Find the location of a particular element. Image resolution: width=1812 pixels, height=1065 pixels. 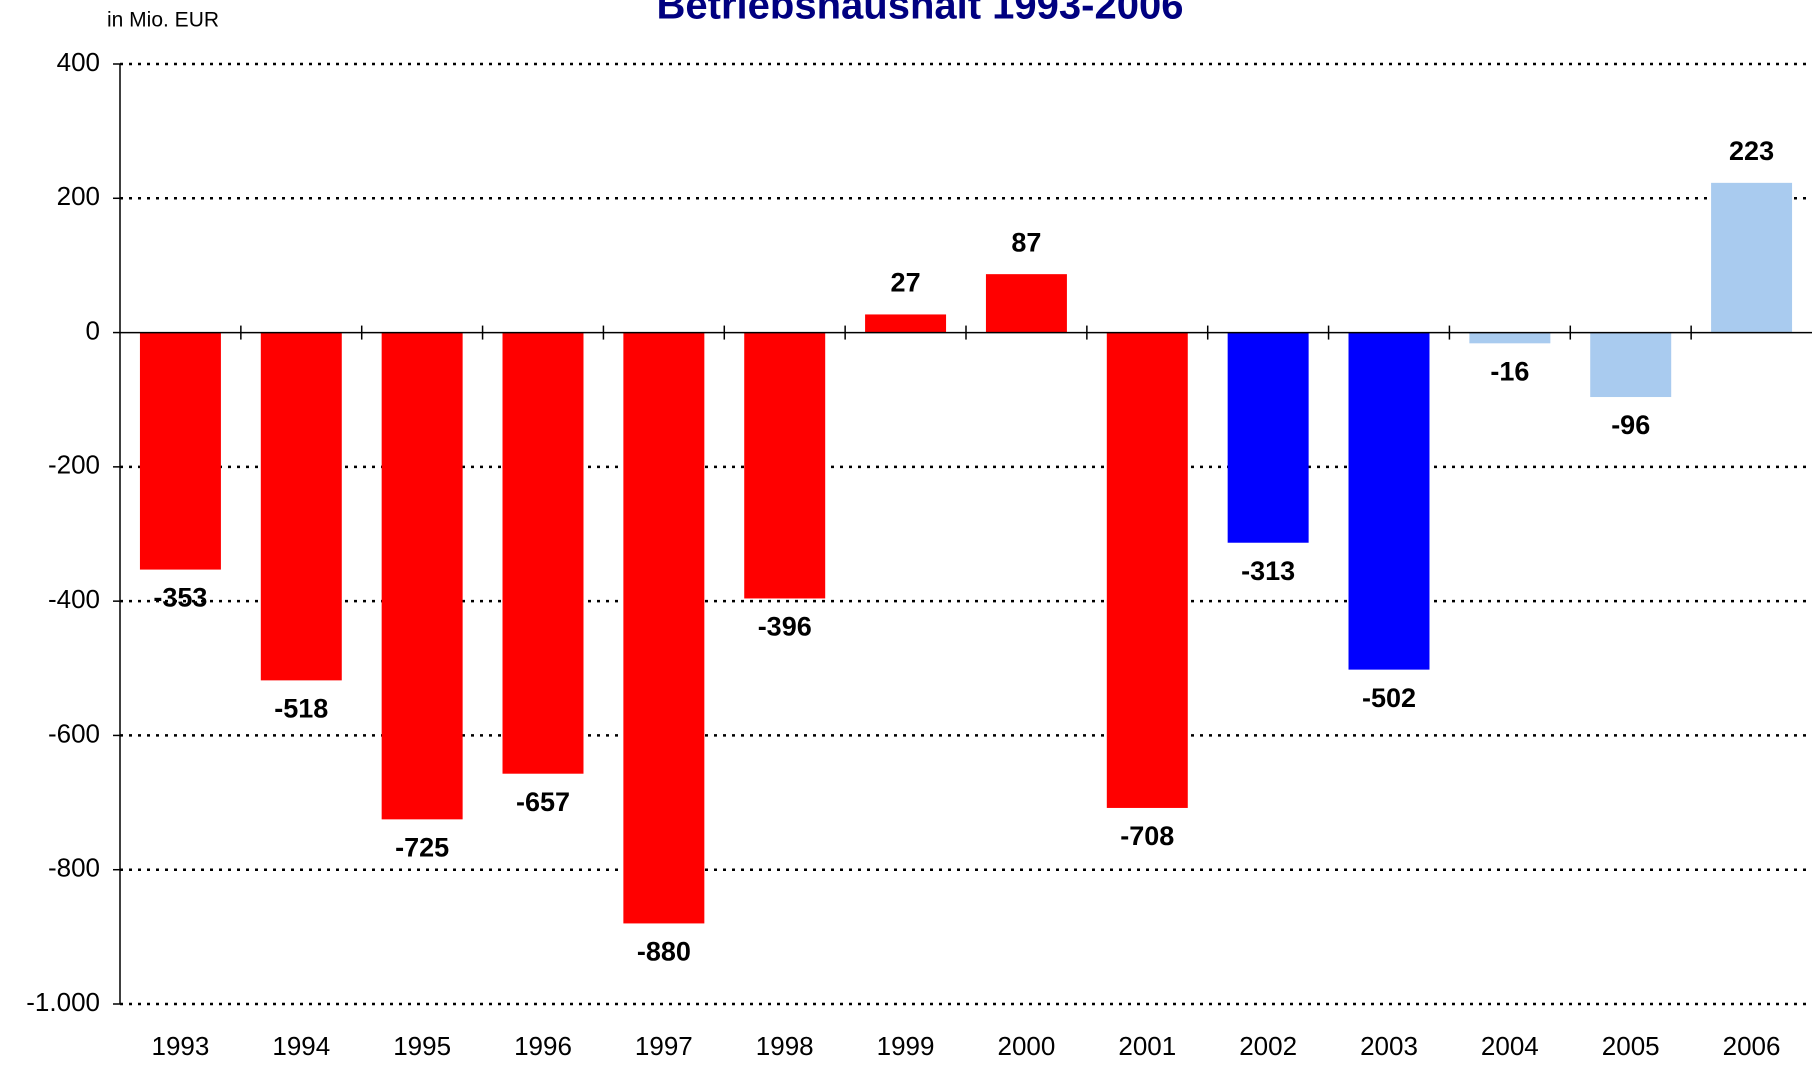

value-label: -725 is located at coordinates (422, 847).